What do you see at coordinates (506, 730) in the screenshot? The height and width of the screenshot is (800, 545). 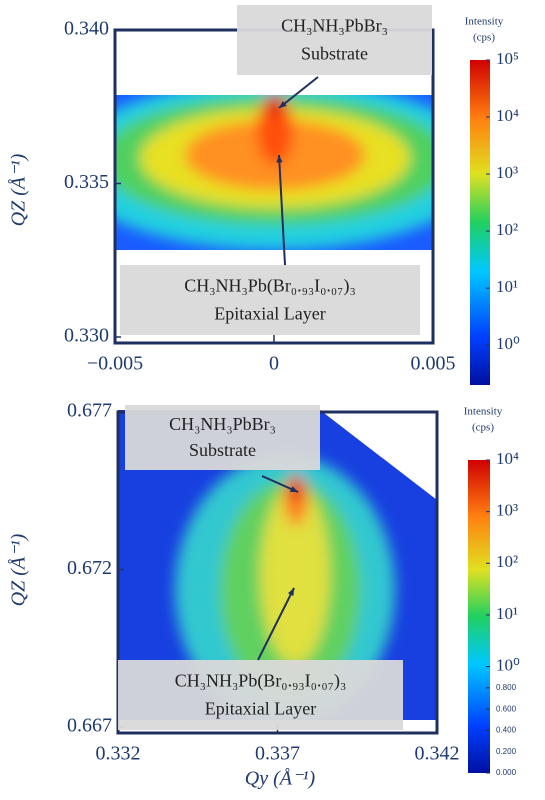 I see `colorbar-tick-label: 0.400` at bounding box center [506, 730].